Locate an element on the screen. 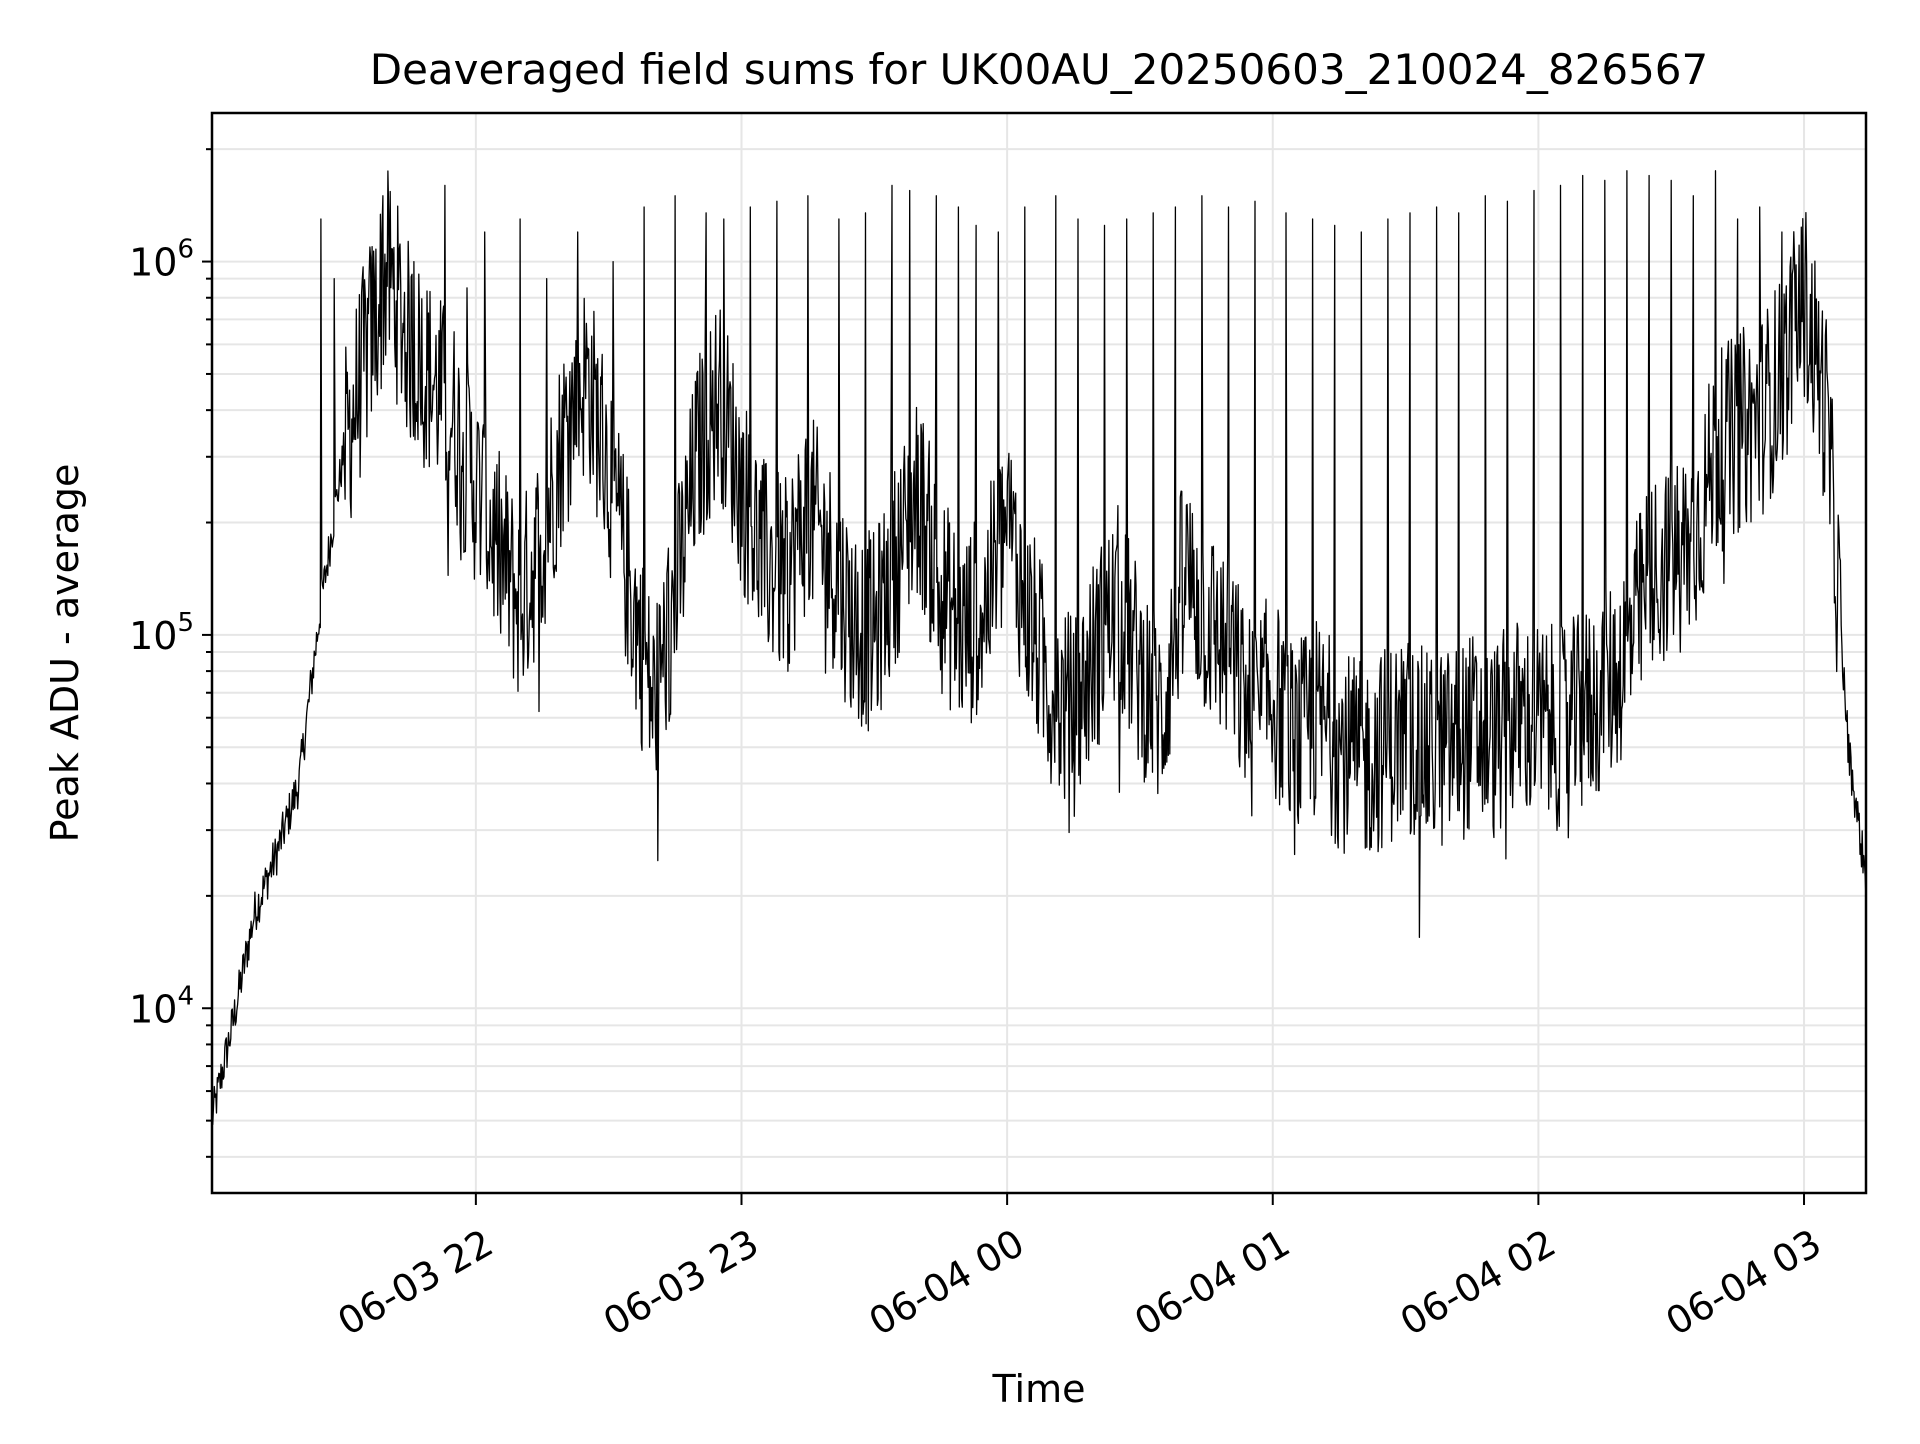  x-axis-label: Time is located at coordinates (1039, 1389).